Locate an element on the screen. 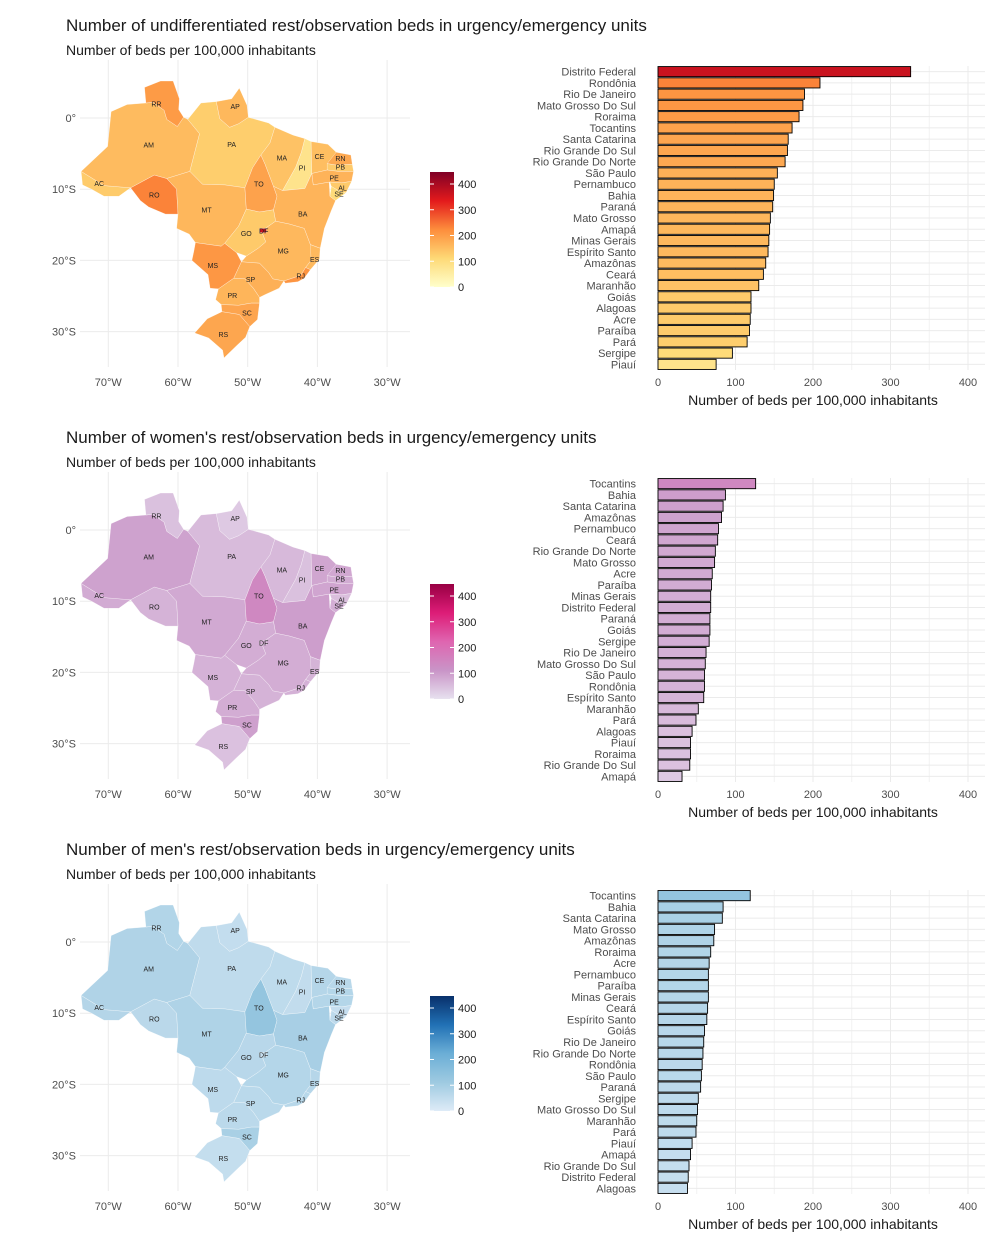  bar-category-label: Maranhão is located at coordinates (611, 287).